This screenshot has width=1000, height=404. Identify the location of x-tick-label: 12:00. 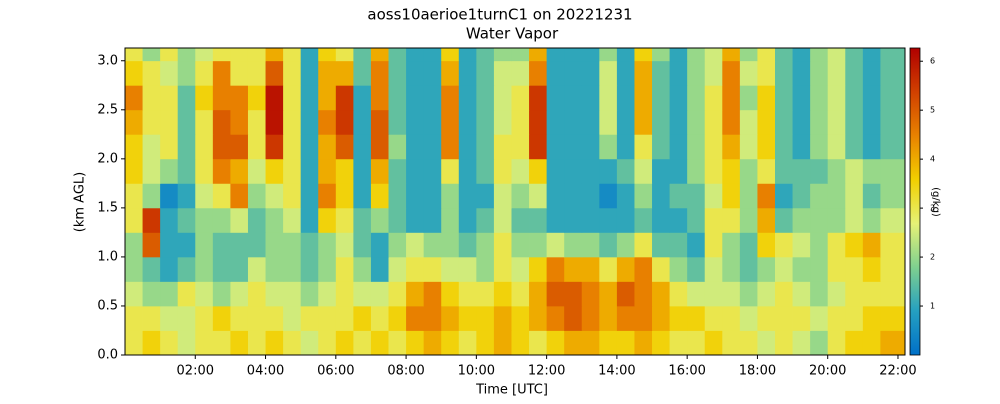
(546, 371).